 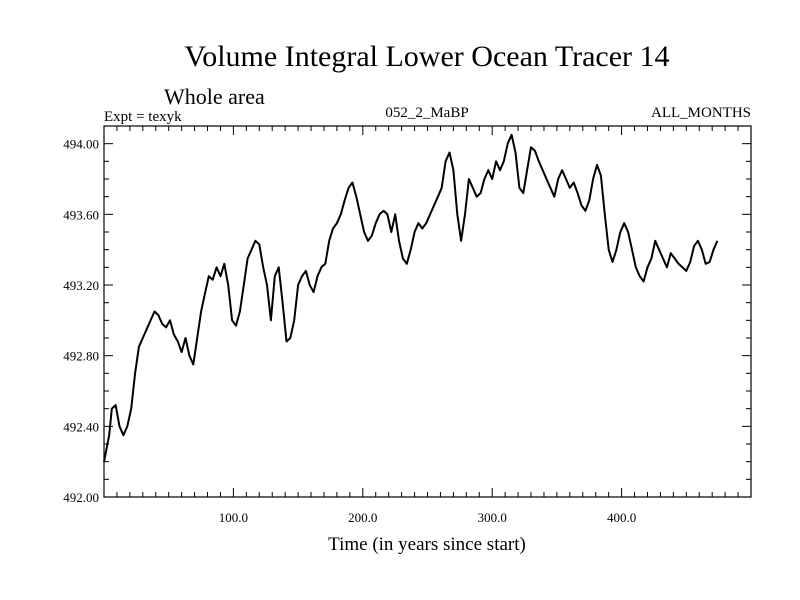 I want to click on y-tick-label: 492.00, so click(x=81, y=497).